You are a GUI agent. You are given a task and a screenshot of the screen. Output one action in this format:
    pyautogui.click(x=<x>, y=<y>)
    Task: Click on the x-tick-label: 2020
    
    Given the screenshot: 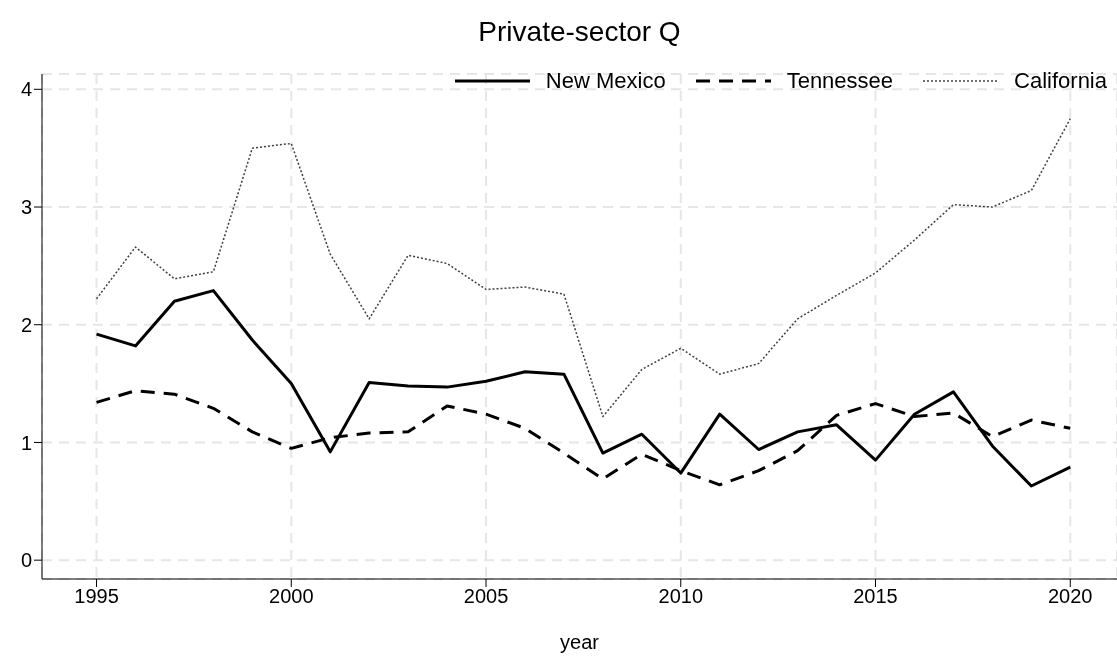 What is the action you would take?
    pyautogui.click(x=1070, y=596)
    